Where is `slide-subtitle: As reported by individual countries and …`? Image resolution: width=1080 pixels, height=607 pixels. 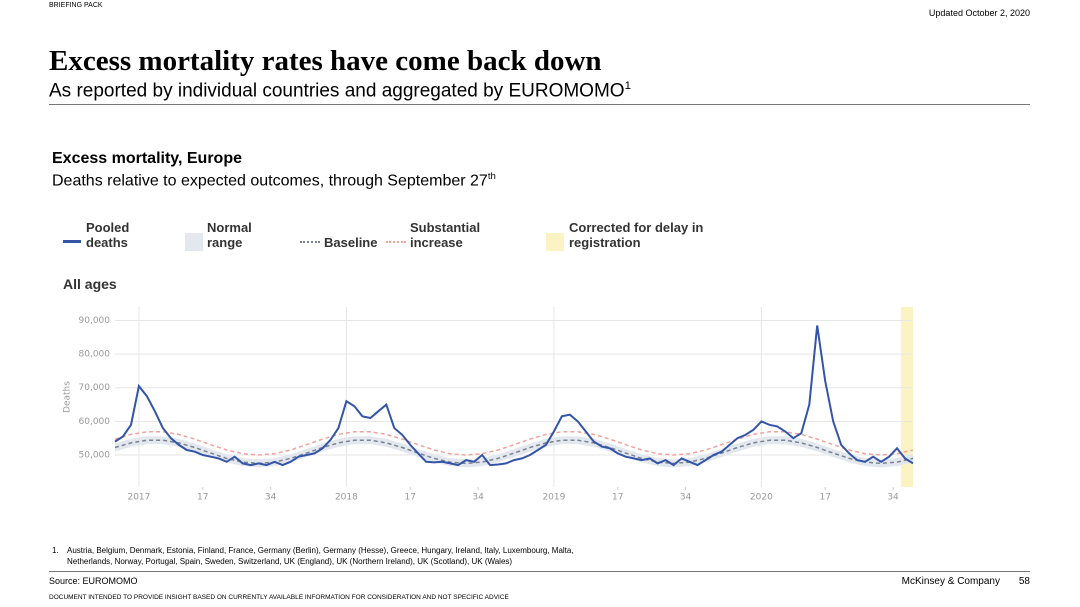
slide-subtitle: As reported by individual countries and … is located at coordinates (340, 91).